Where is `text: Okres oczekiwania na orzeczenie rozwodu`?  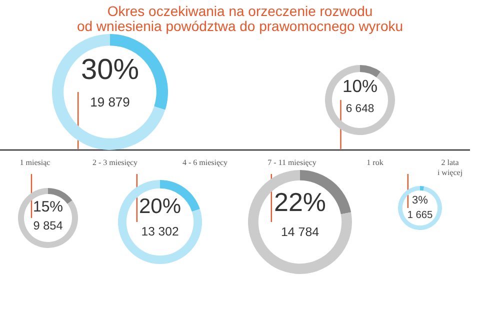 text: Okres oczekiwania na orzeczenie rozwodu is located at coordinates (240, 11).